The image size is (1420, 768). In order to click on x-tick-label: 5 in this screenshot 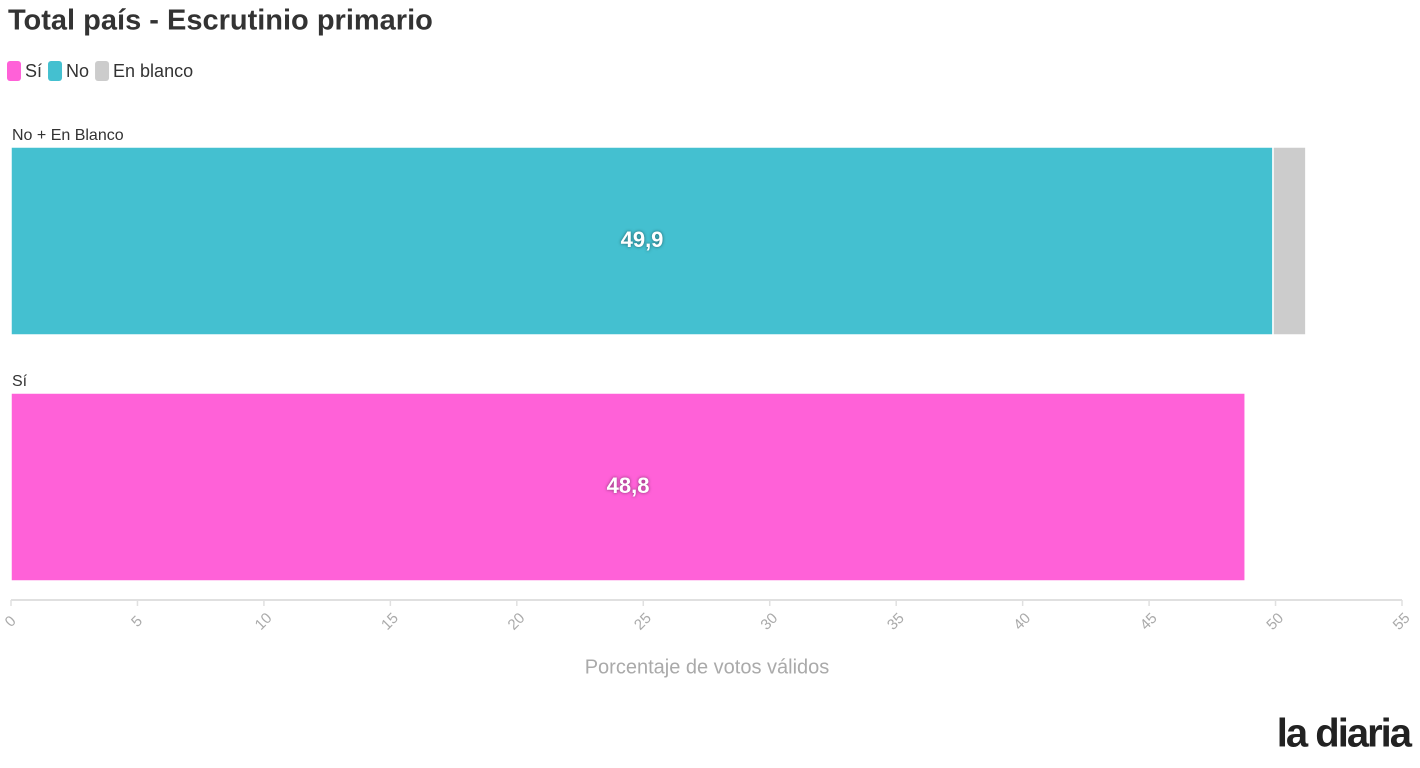, I will do `click(137, 622)`.